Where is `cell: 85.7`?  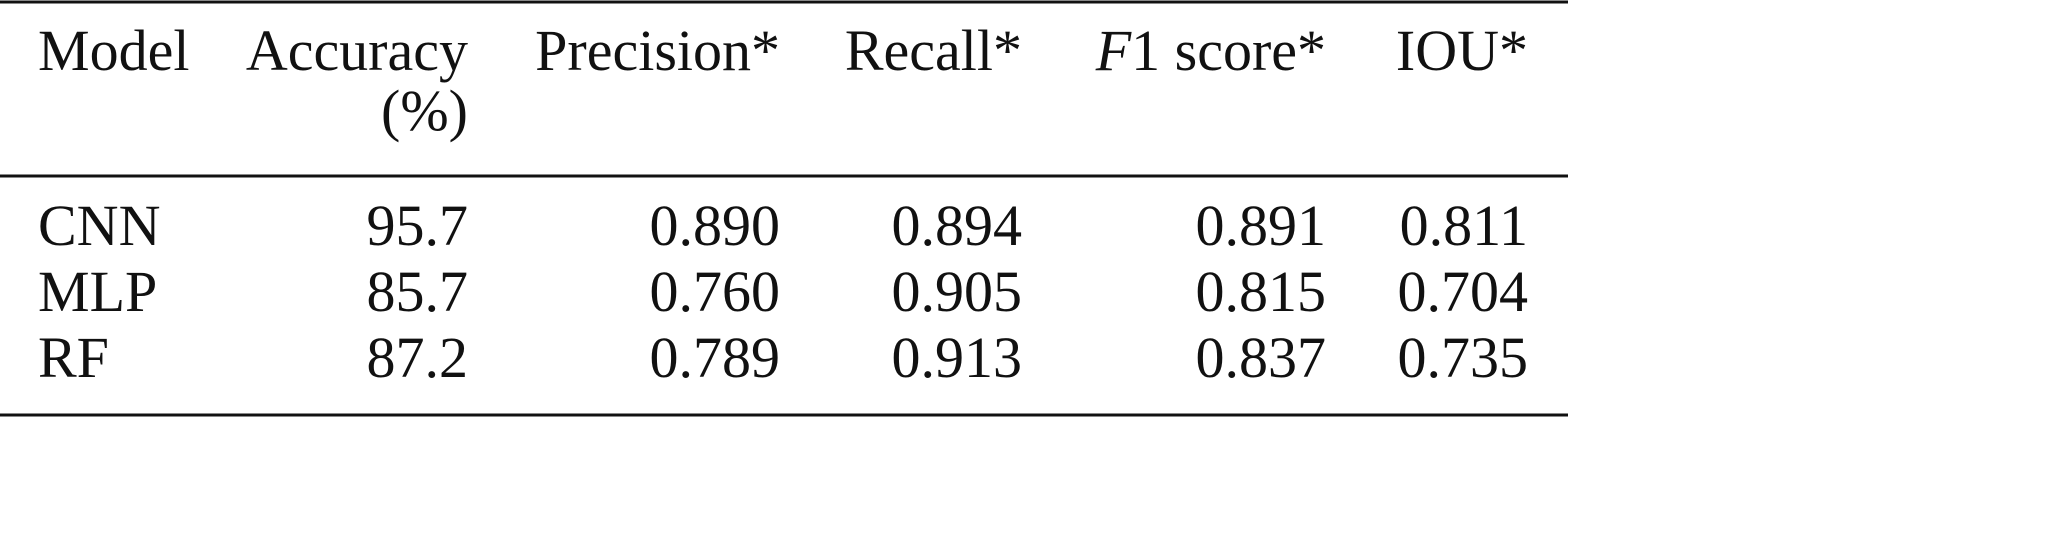
cell: 85.7 is located at coordinates (418, 291).